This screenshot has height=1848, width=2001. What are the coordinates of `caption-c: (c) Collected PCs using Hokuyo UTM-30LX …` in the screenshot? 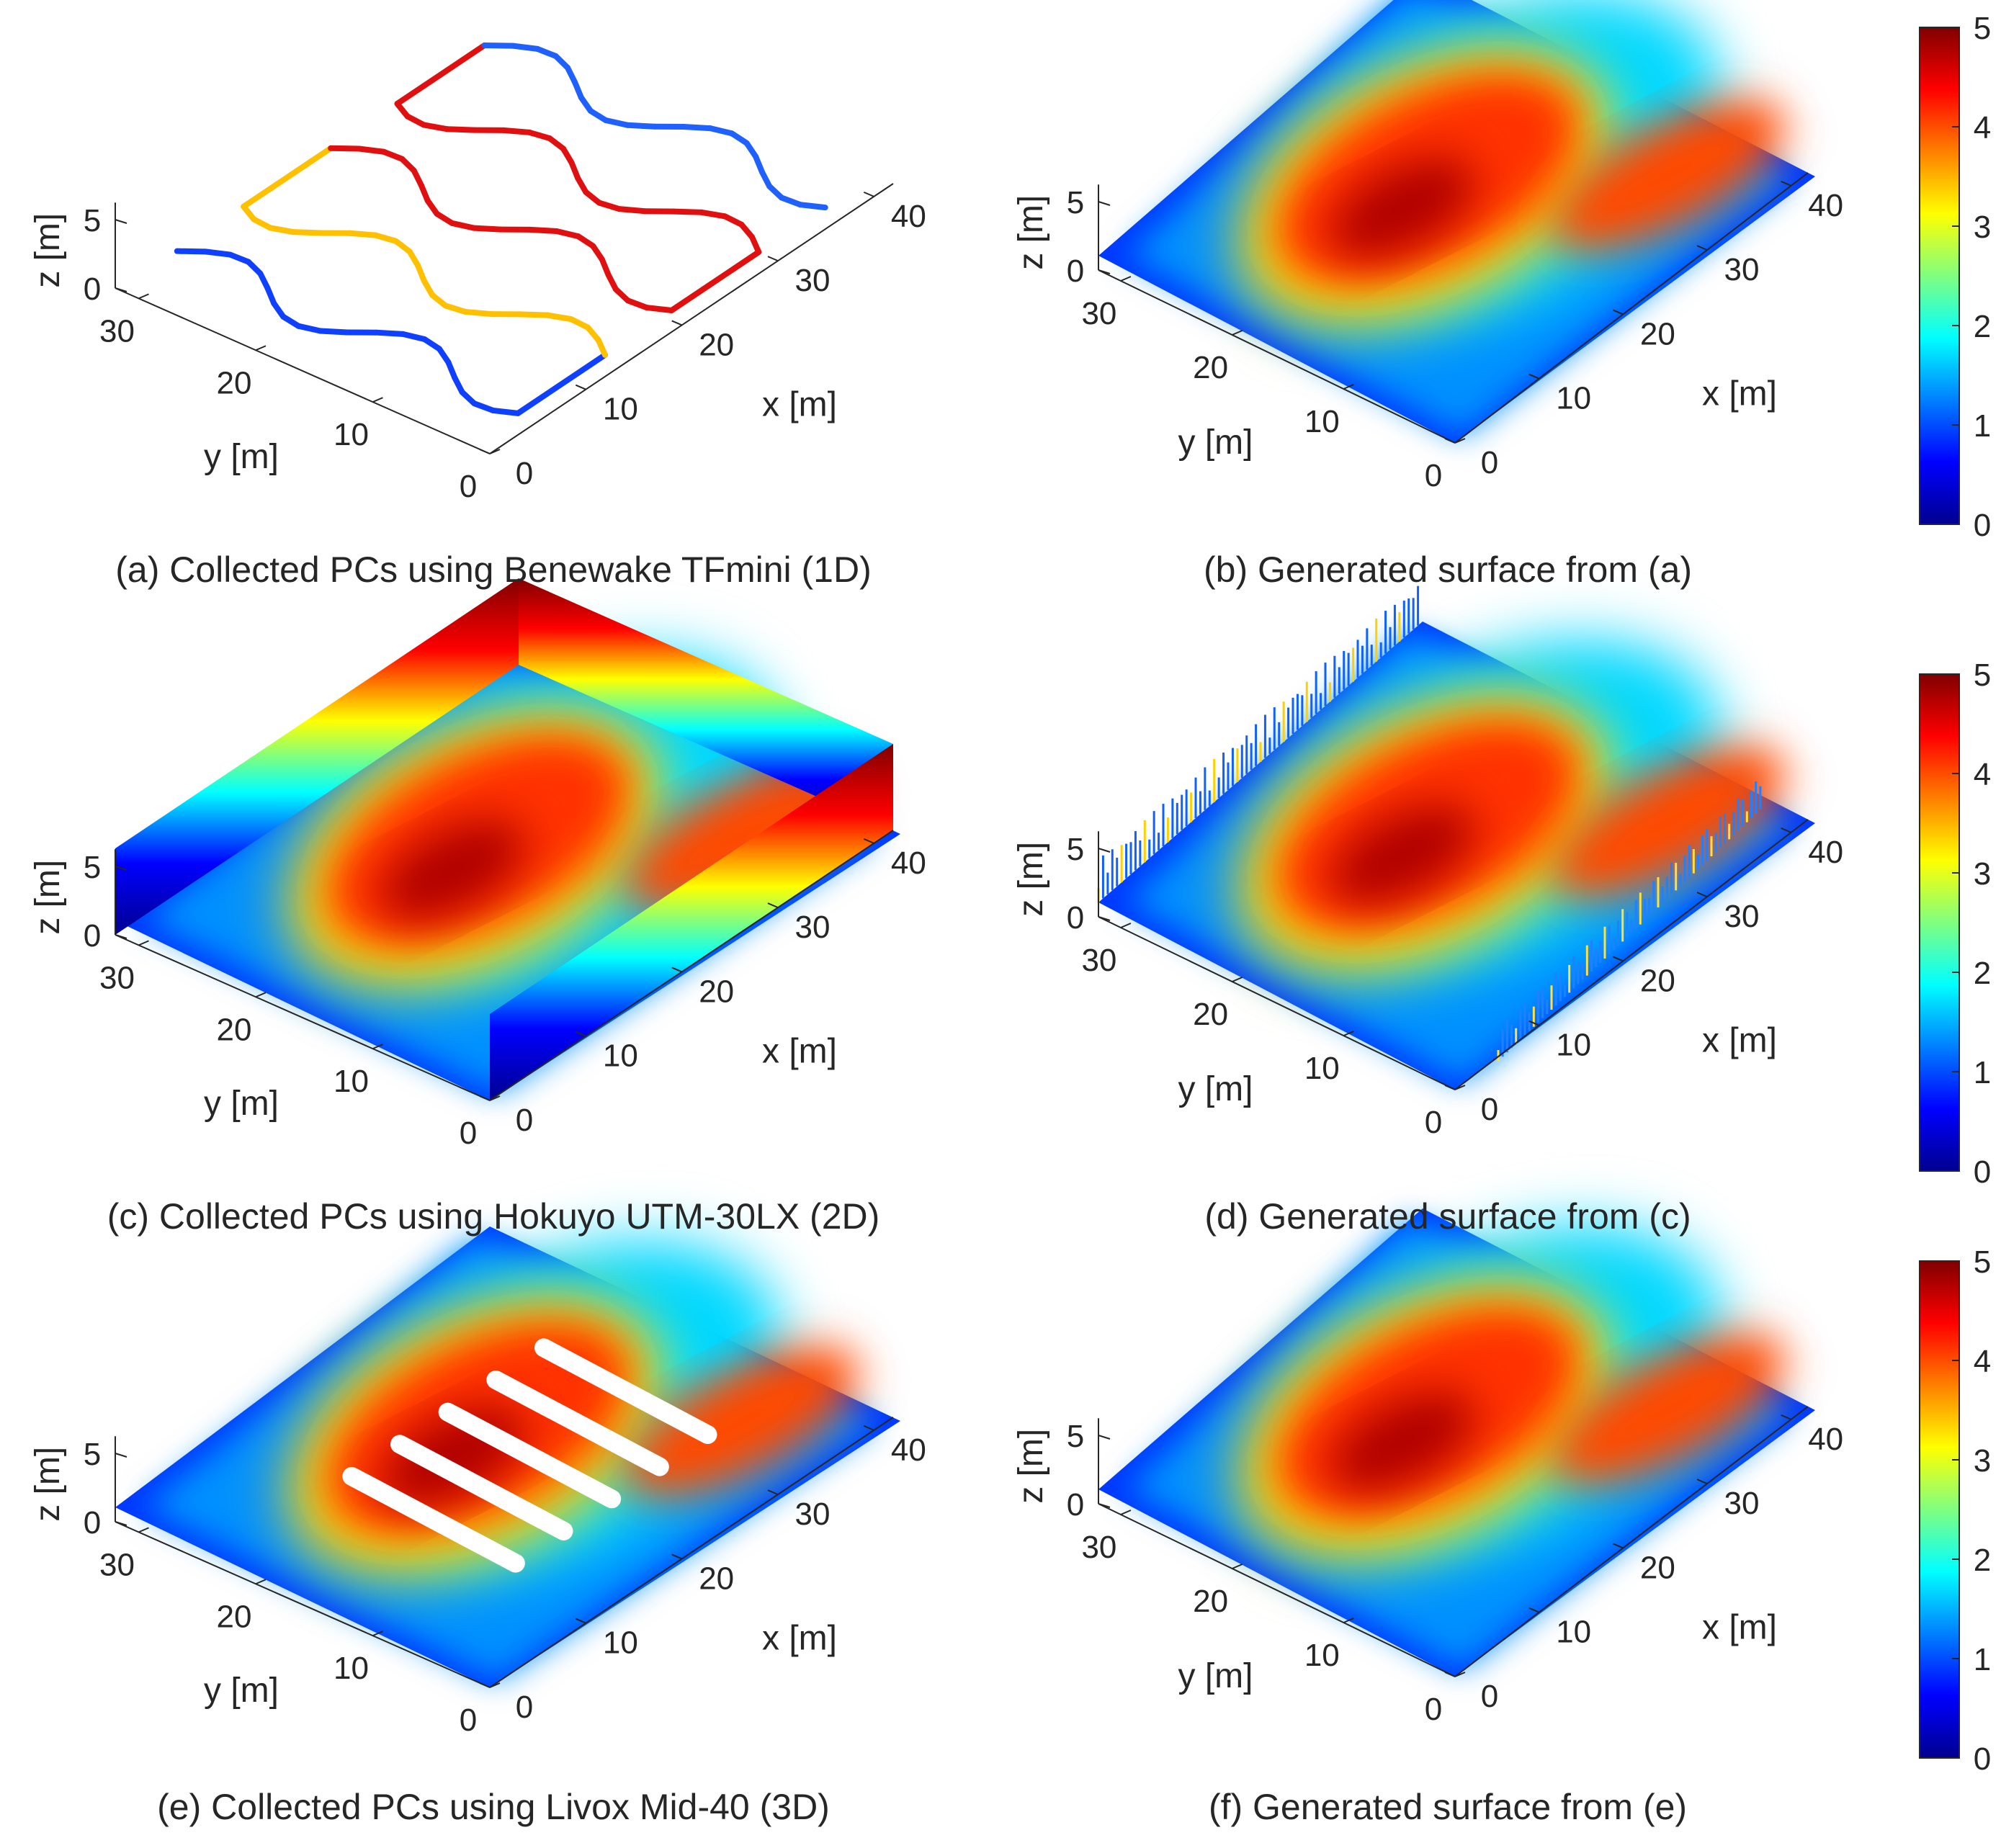 It's located at (493, 1216).